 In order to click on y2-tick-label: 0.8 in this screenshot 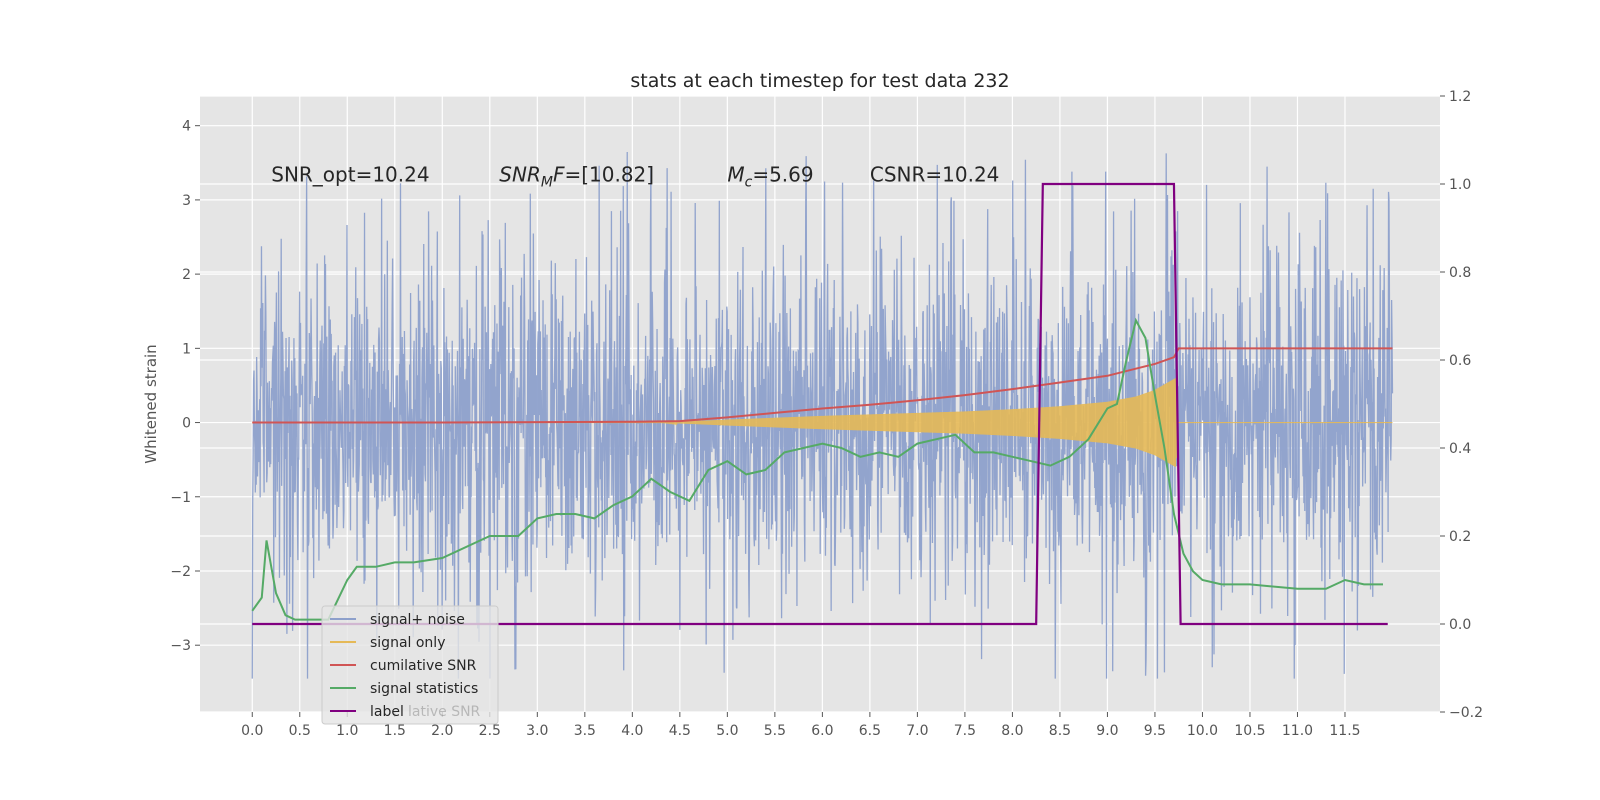, I will do `click(1460, 273)`.